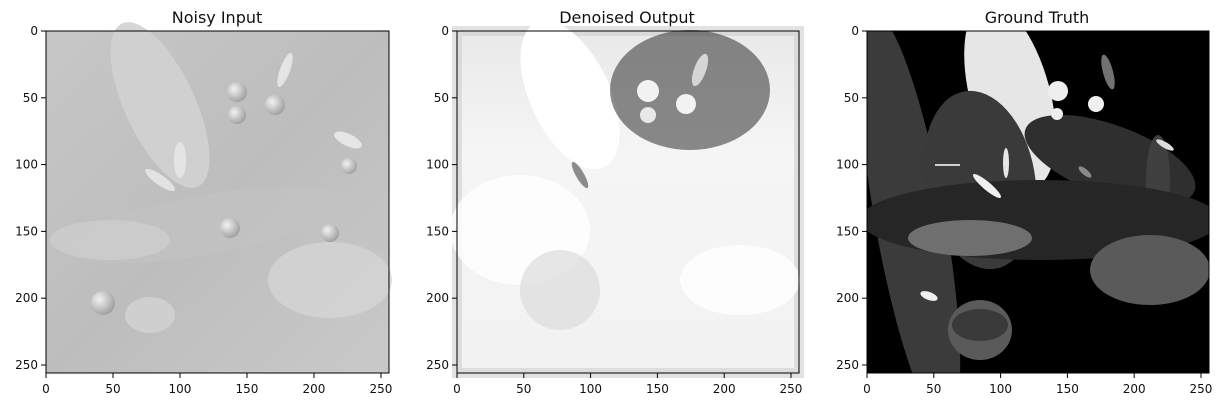 The width and height of the screenshot is (1224, 407). What do you see at coordinates (217, 17) in the screenshot?
I see `panel-title: Noisy Input` at bounding box center [217, 17].